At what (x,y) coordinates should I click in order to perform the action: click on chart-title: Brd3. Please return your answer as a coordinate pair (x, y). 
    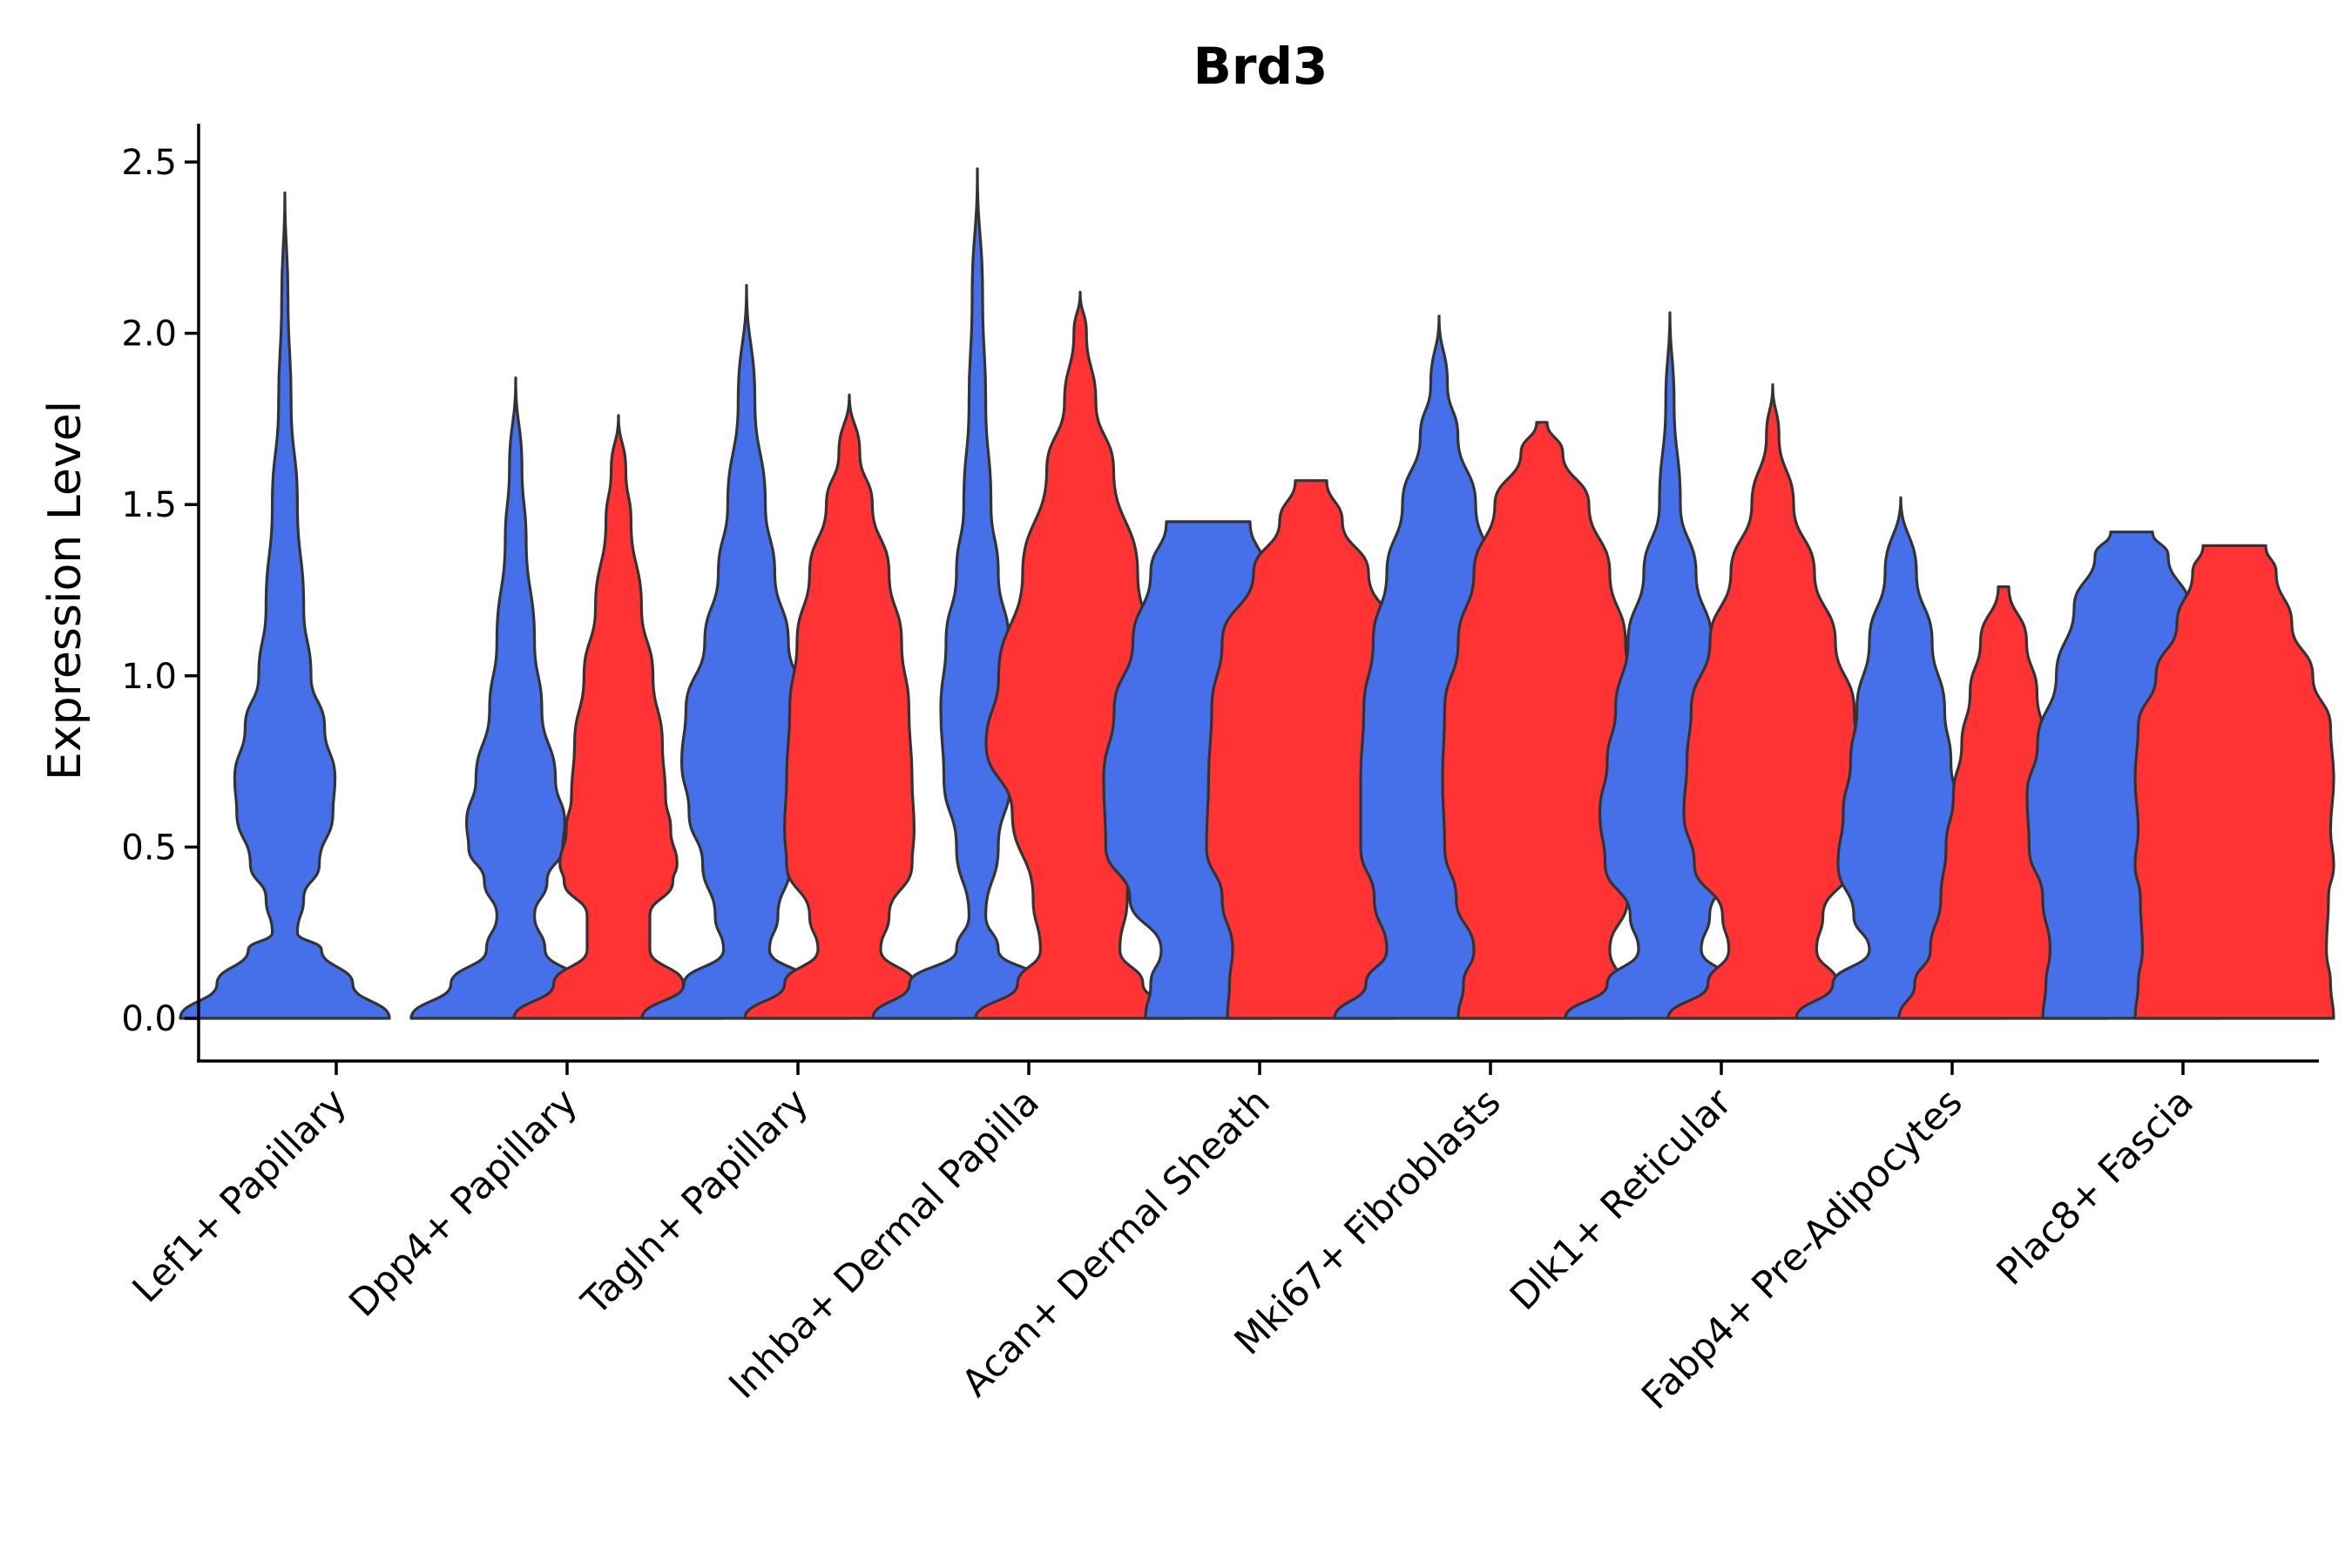
    Looking at the image, I should click on (1260, 66).